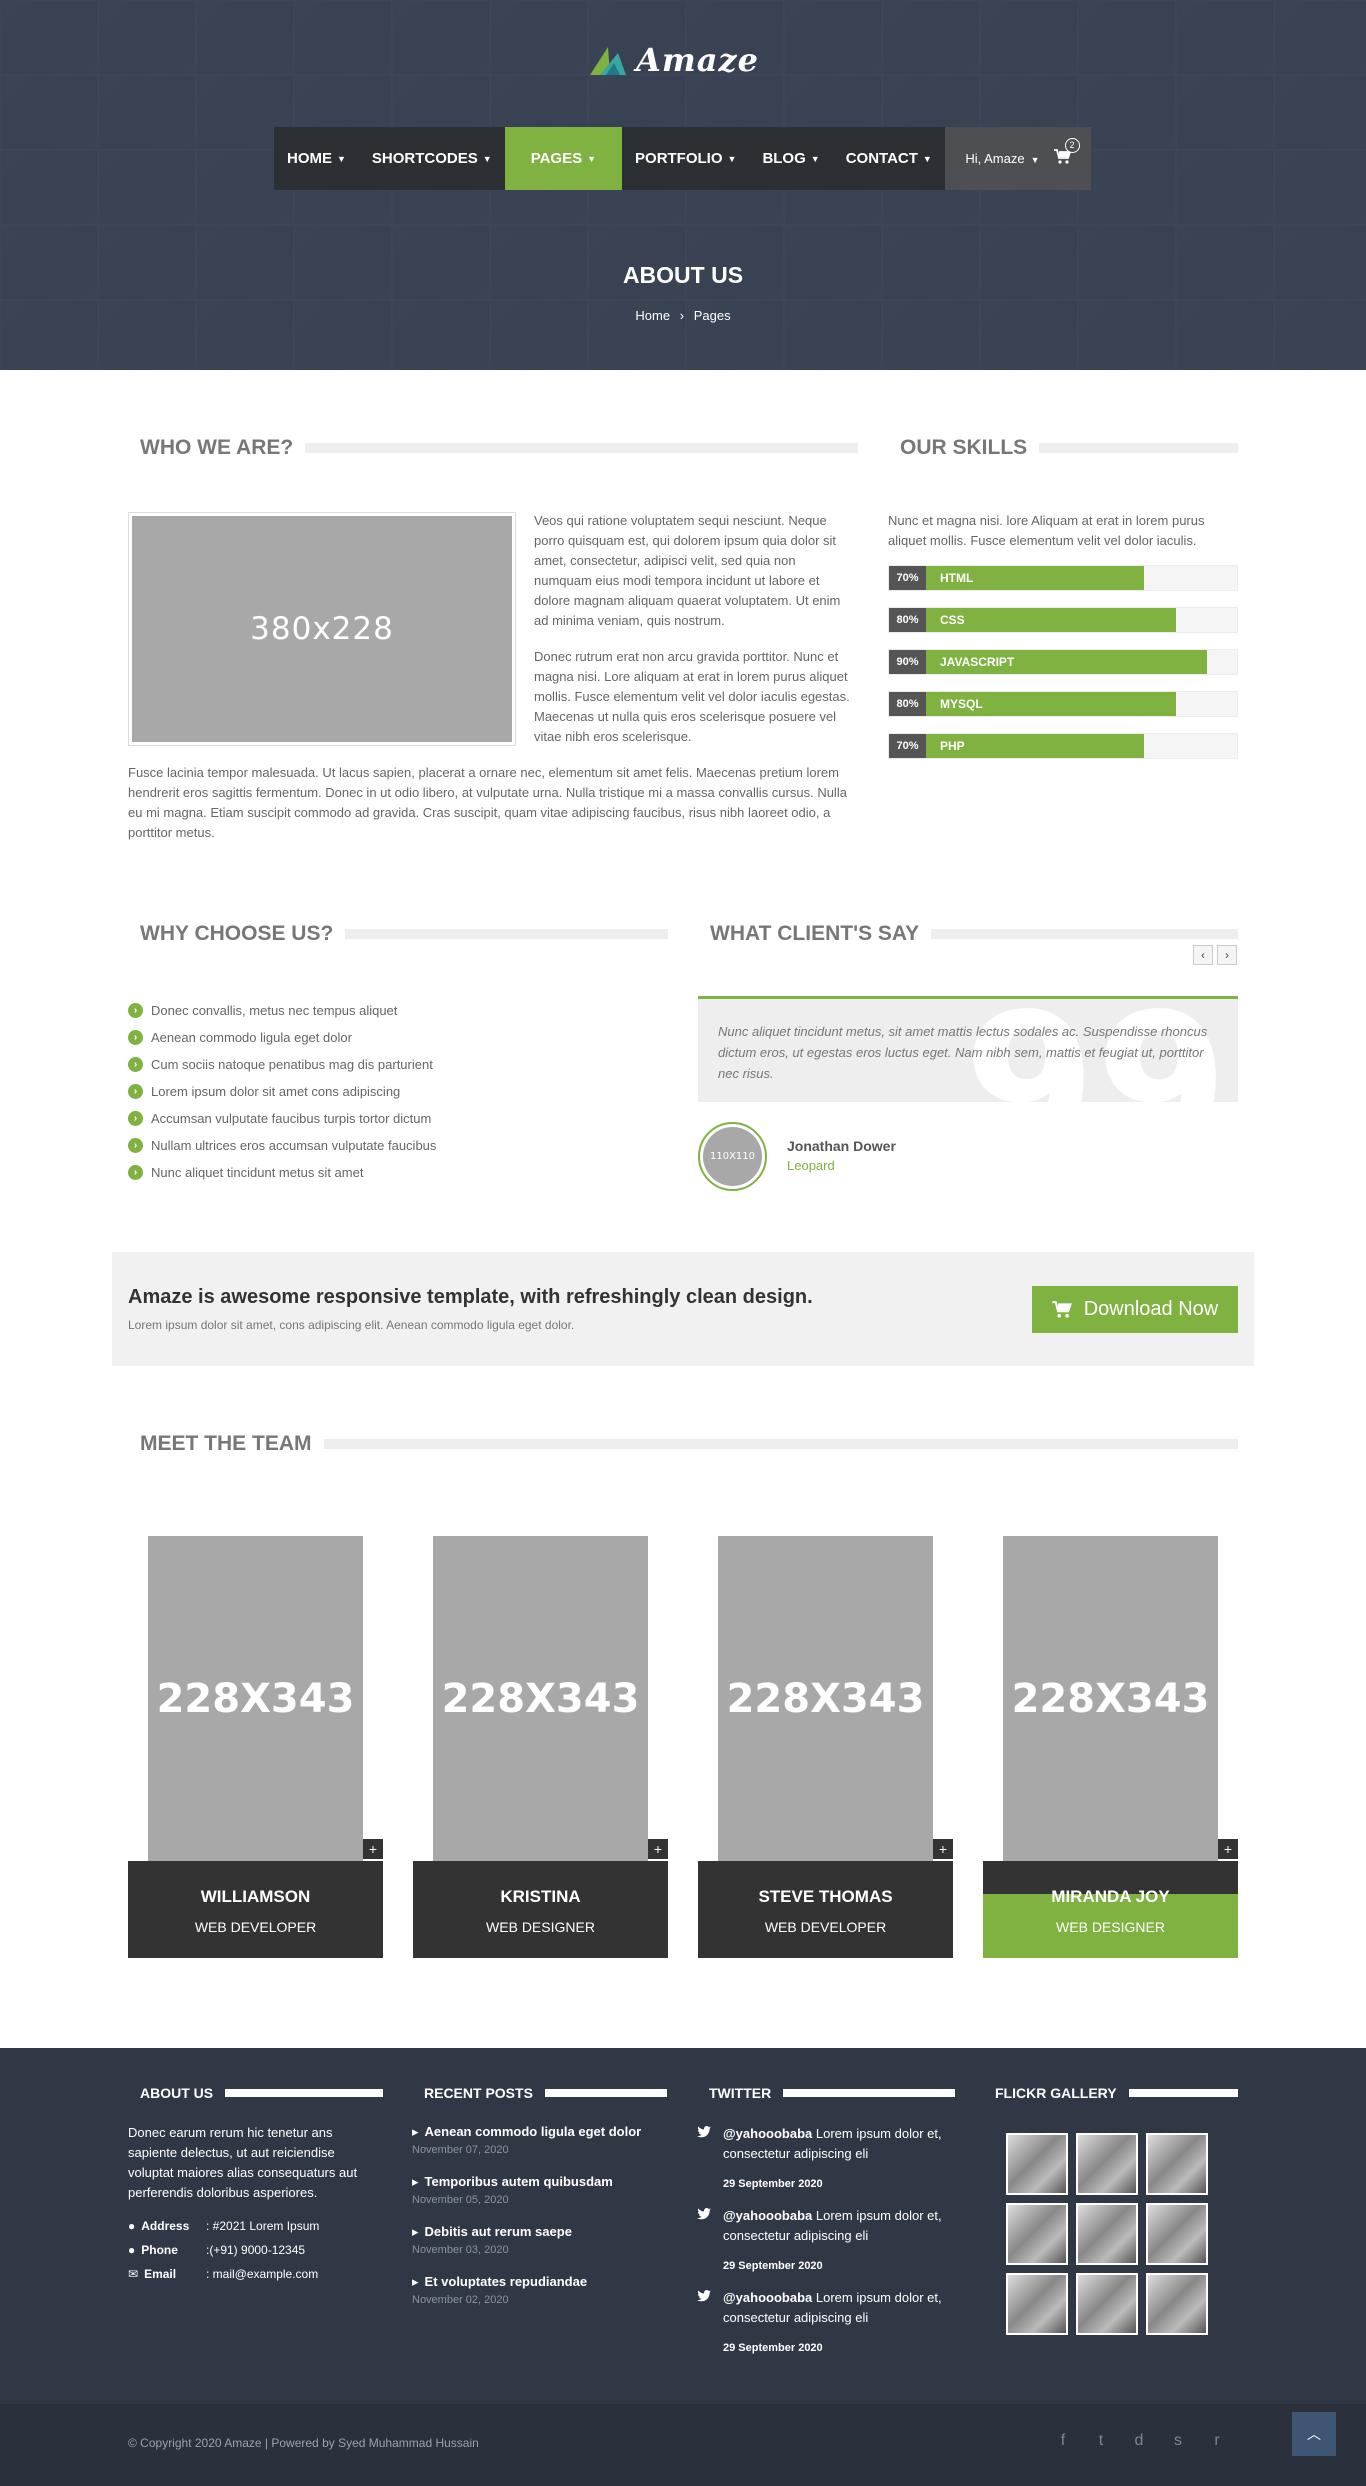 The image size is (1366, 2486). What do you see at coordinates (460, 2200) in the screenshot?
I see `recent-post-date: November 05, 2020` at bounding box center [460, 2200].